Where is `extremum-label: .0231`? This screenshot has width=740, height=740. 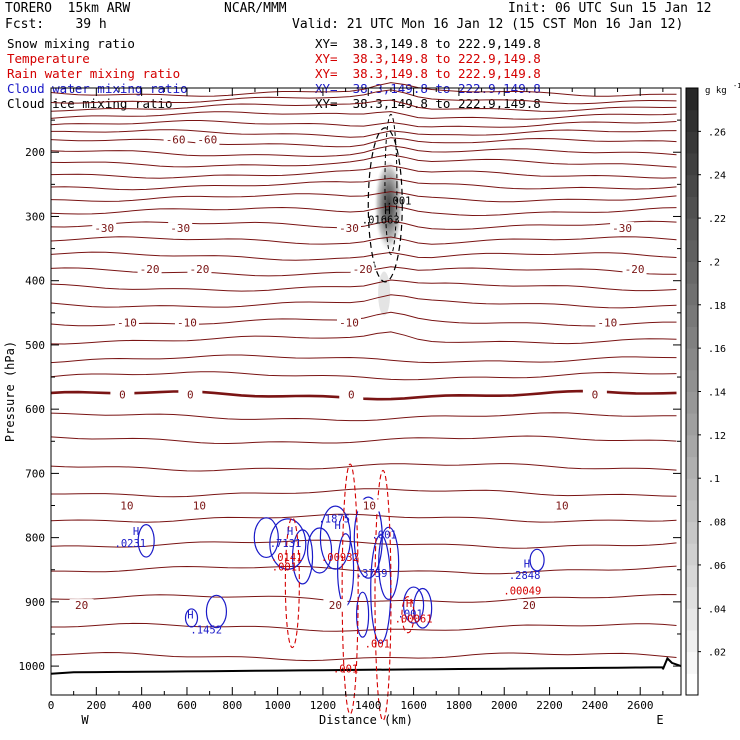
extremum-label: .0231 is located at coordinates (131, 544).